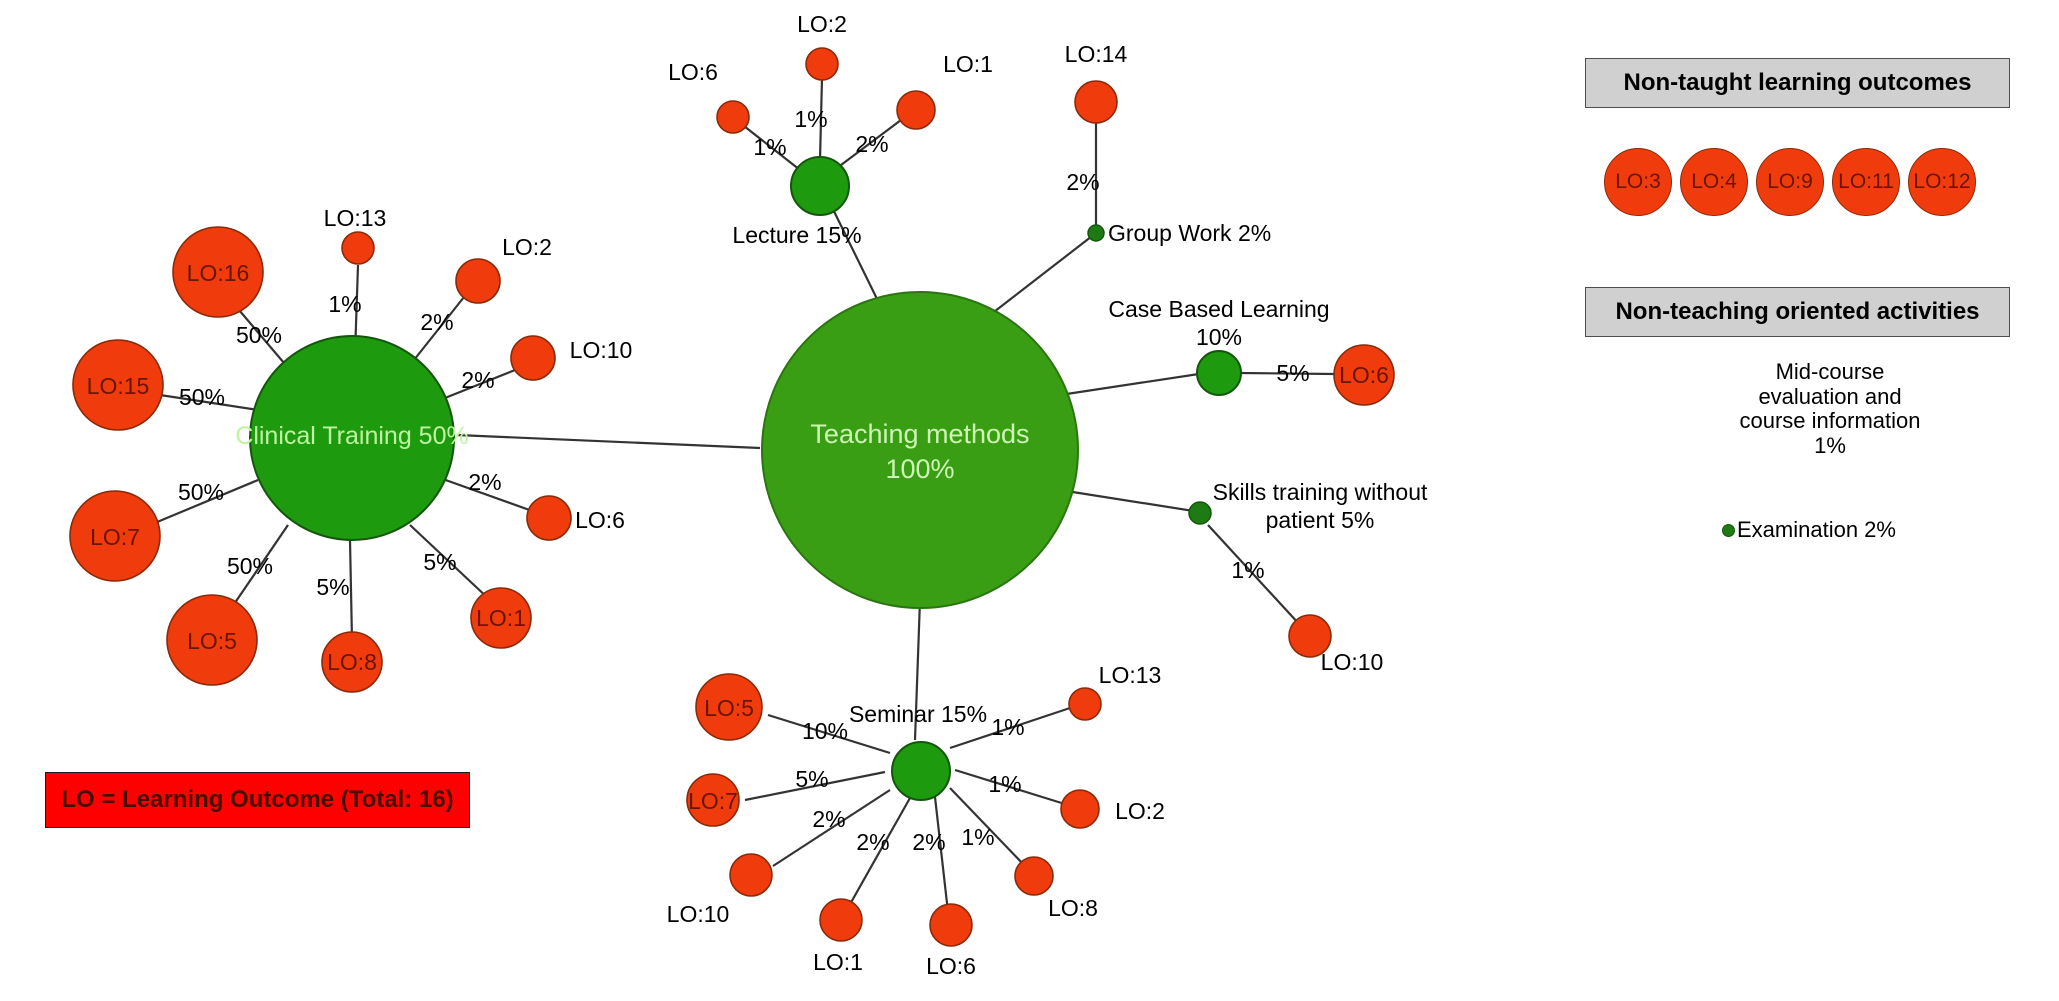 Image resolution: width=2059 pixels, height=1001 pixels. Describe the element at coordinates (355, 218) in the screenshot. I see `lo-label-clinical-lo13: LO:13` at that location.